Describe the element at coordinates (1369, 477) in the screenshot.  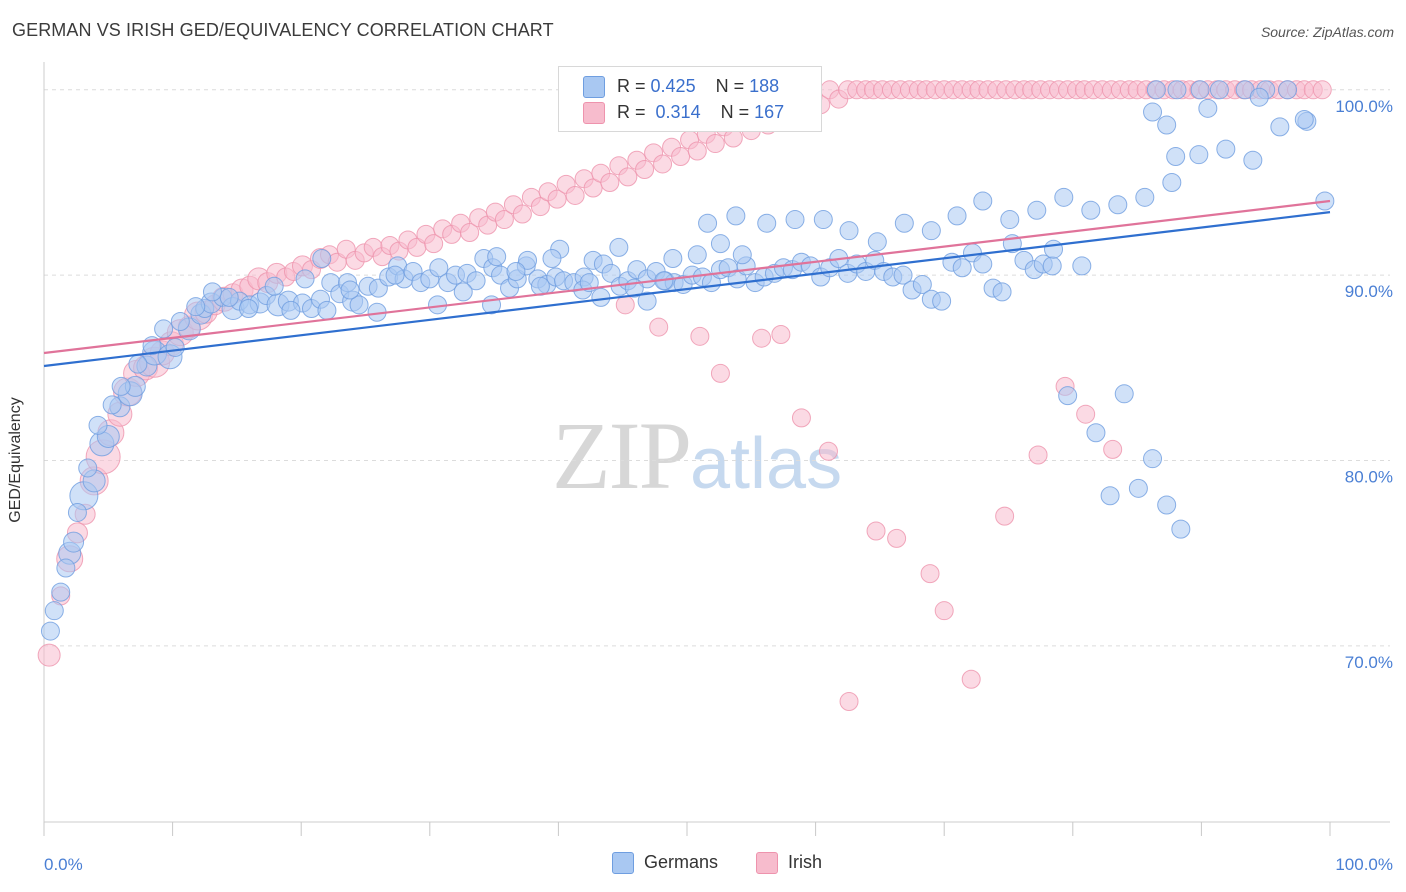
I see `y-tick-label: 80.0%` at that location.